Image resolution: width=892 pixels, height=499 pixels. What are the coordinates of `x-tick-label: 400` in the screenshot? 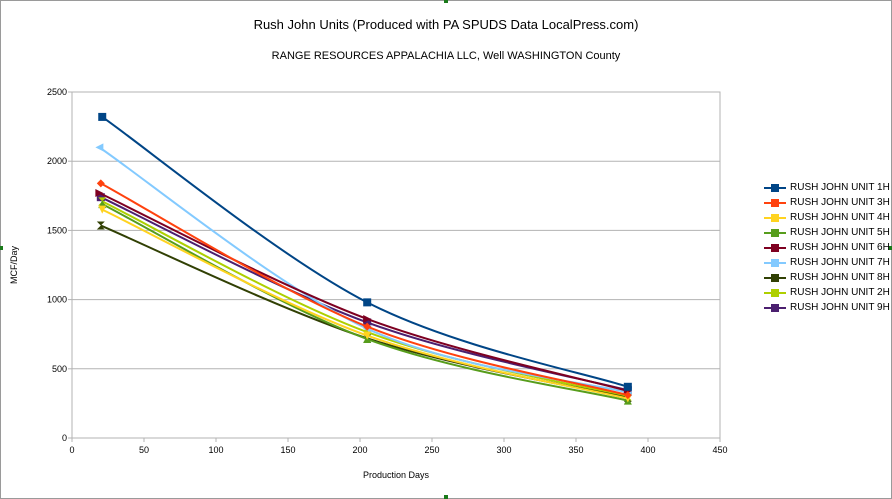 It's located at (647, 450).